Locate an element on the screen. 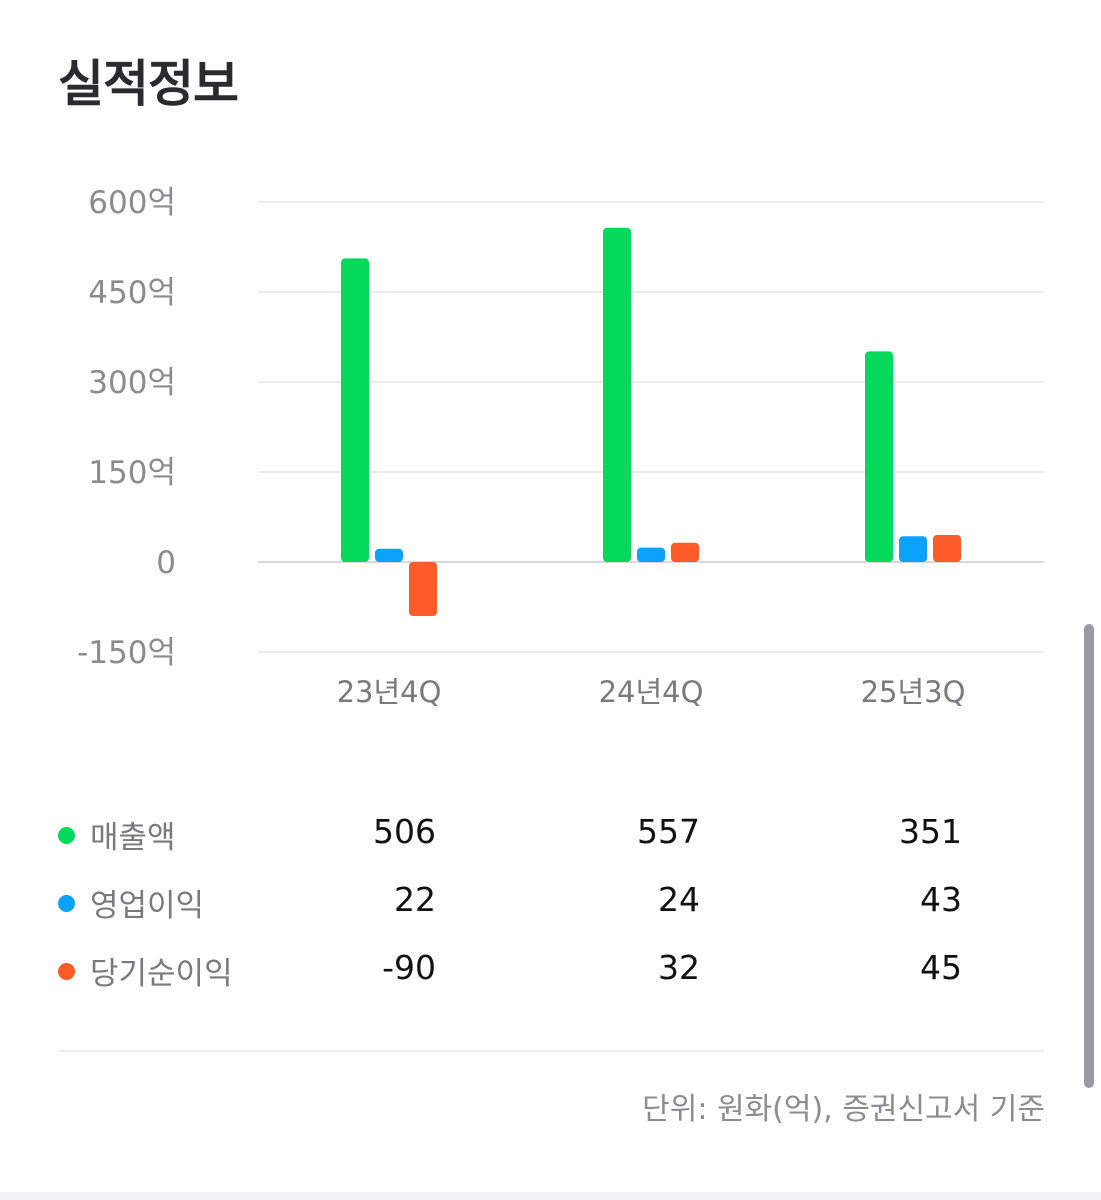 The height and width of the screenshot is (1200, 1101). y-tick-label: 300억 is located at coordinates (132, 383).